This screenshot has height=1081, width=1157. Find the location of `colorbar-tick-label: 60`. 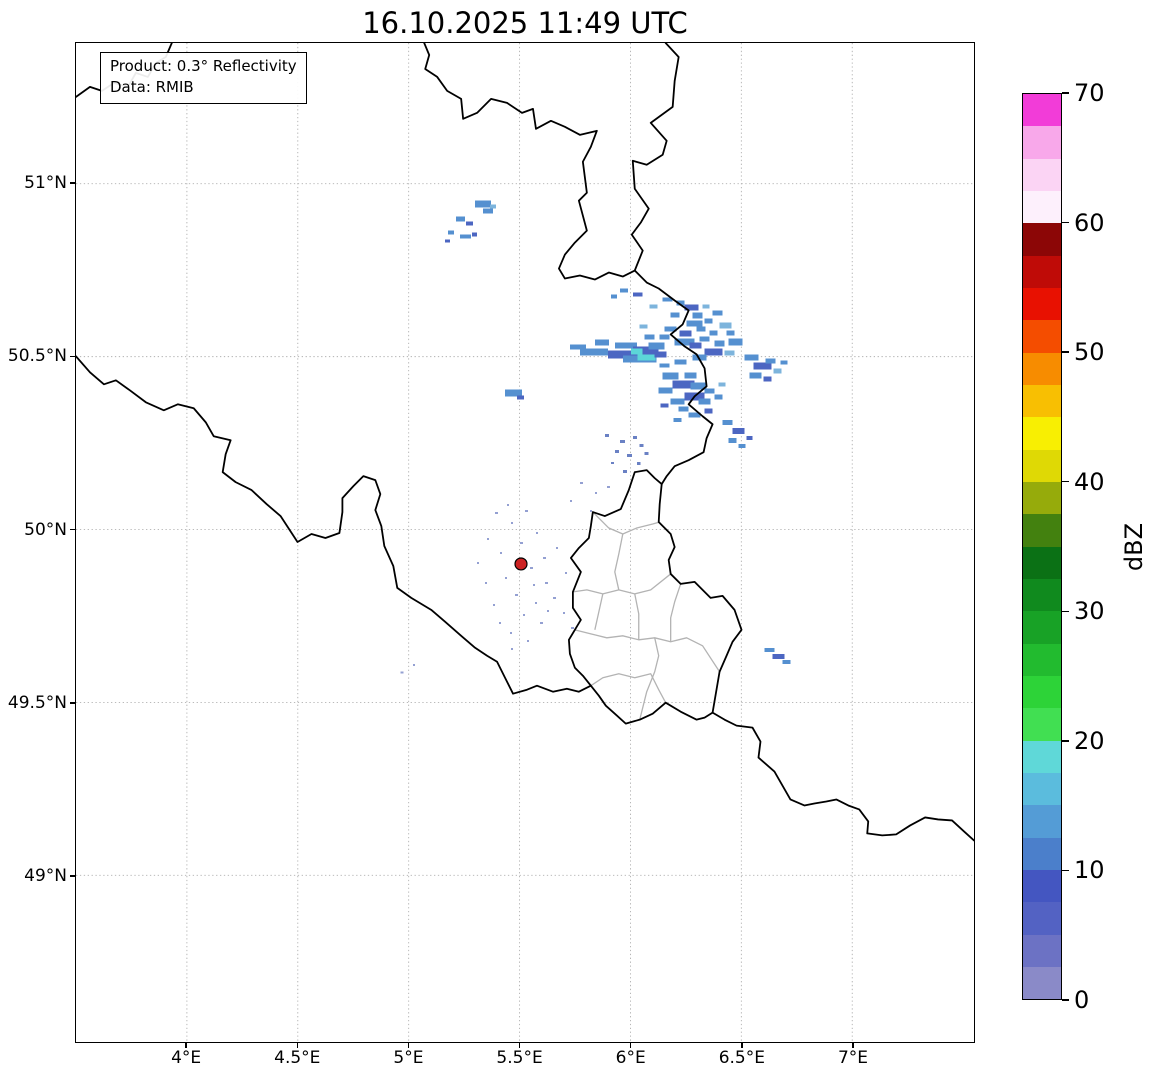

colorbar-tick-label: 60 is located at coordinates (1089, 222).